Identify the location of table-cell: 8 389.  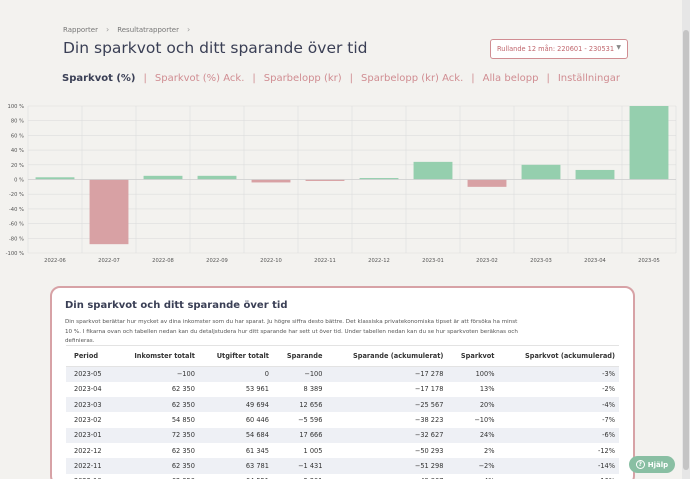
(313, 389).